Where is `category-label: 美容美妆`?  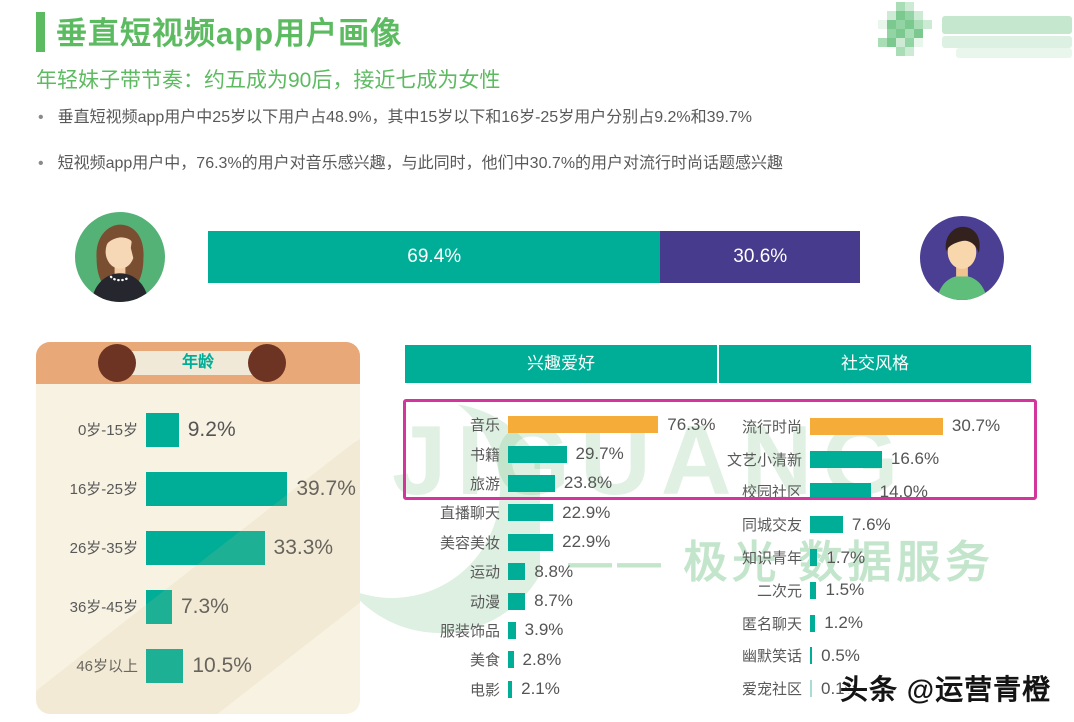 category-label: 美容美妆 is located at coordinates (469, 543).